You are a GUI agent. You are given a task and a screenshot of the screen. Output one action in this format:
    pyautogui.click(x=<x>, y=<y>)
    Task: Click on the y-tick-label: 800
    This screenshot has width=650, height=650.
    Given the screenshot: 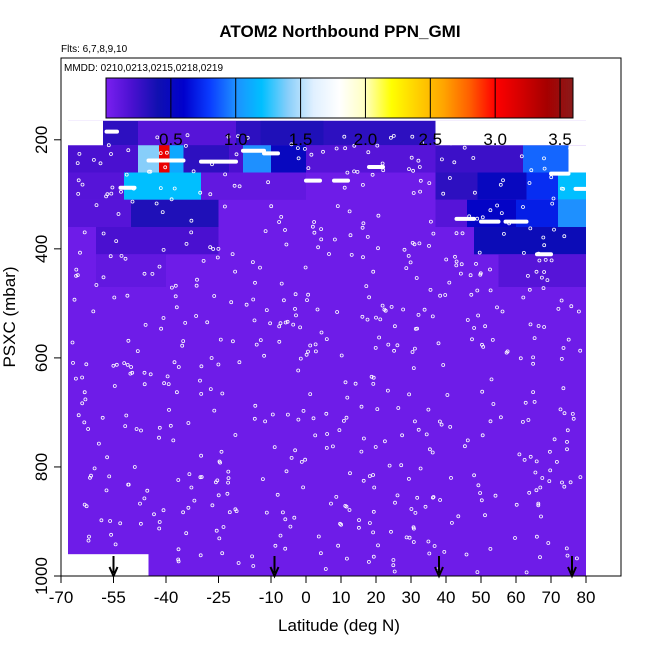 What is the action you would take?
    pyautogui.click(x=41, y=467)
    